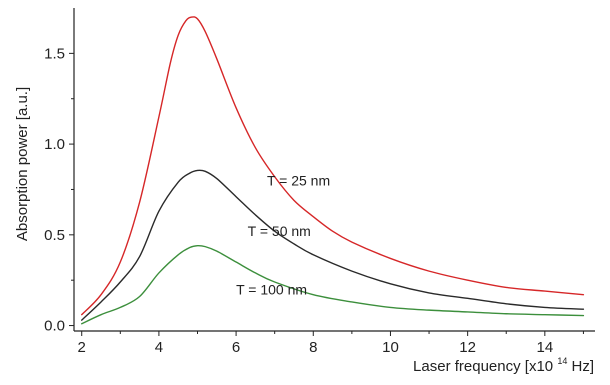  What do you see at coordinates (467, 347) in the screenshot?
I see `x-tick-label: 12` at bounding box center [467, 347].